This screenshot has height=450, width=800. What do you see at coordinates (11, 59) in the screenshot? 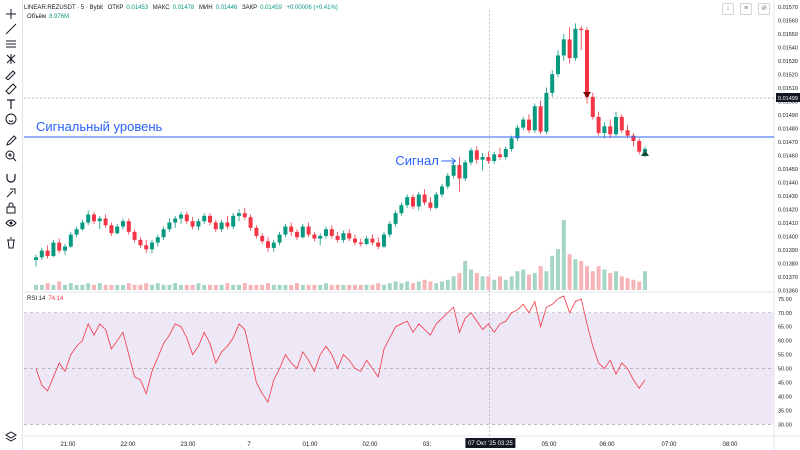
I see `fork-tool-button` at bounding box center [11, 59].